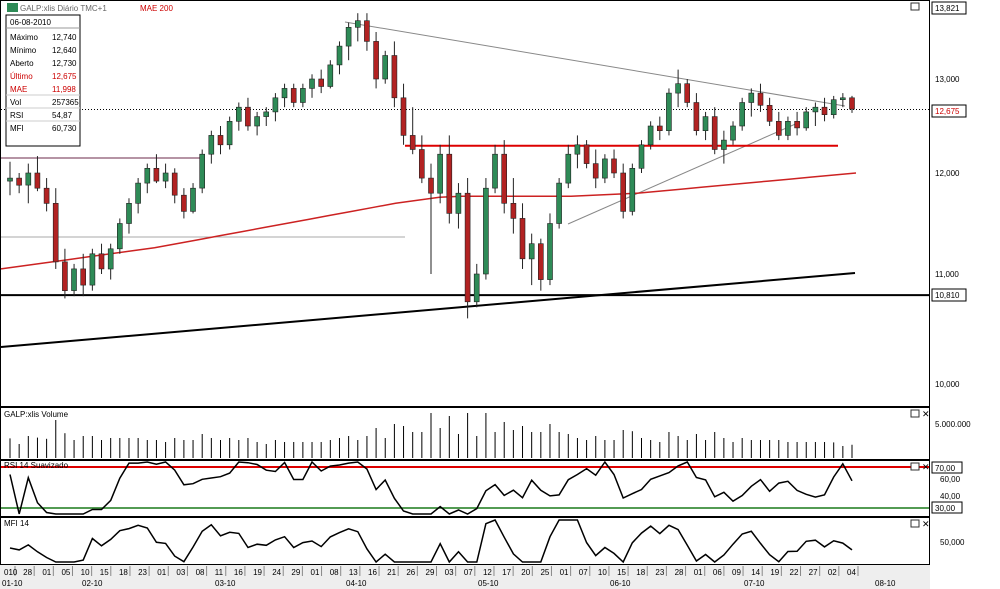  What do you see at coordinates (64, 37) in the screenshot?
I see `info-row-value: 12,740` at bounding box center [64, 37].